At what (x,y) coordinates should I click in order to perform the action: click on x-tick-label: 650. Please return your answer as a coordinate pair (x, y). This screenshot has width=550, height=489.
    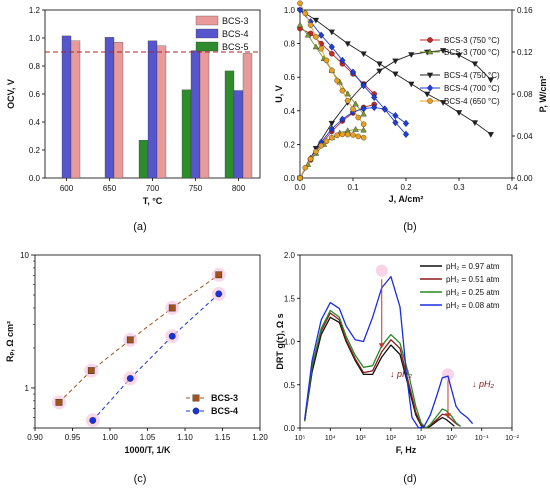
    Looking at the image, I should click on (110, 188).